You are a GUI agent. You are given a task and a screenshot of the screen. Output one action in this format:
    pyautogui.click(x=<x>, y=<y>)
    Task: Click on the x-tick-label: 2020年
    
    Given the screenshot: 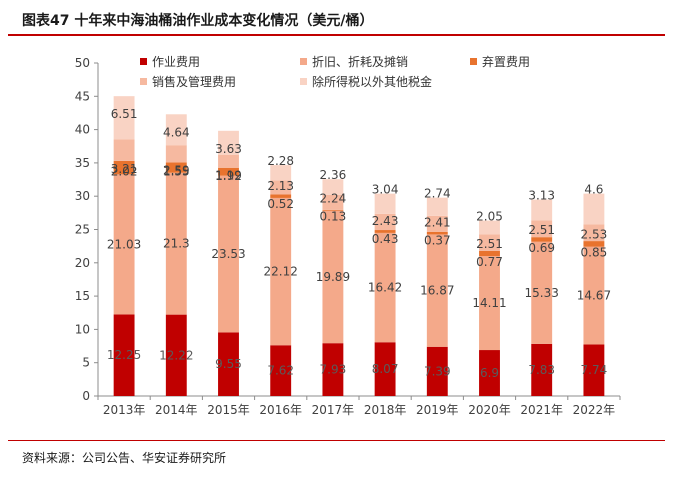 What is the action you would take?
    pyautogui.click(x=489, y=410)
    